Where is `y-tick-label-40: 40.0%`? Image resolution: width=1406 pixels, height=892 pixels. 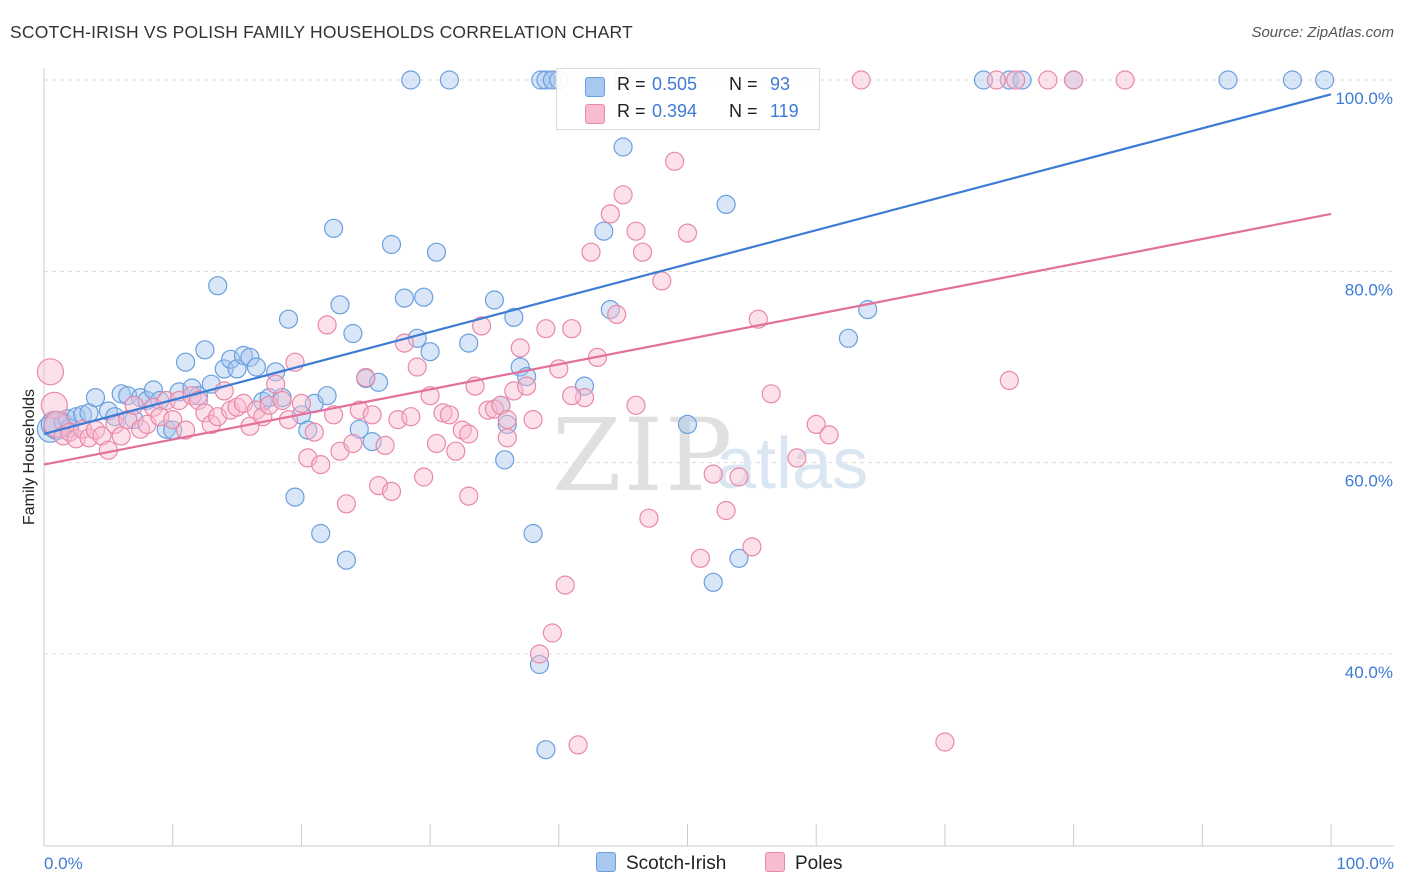 y-tick-label-40: 40.0% is located at coordinates (1369, 672).